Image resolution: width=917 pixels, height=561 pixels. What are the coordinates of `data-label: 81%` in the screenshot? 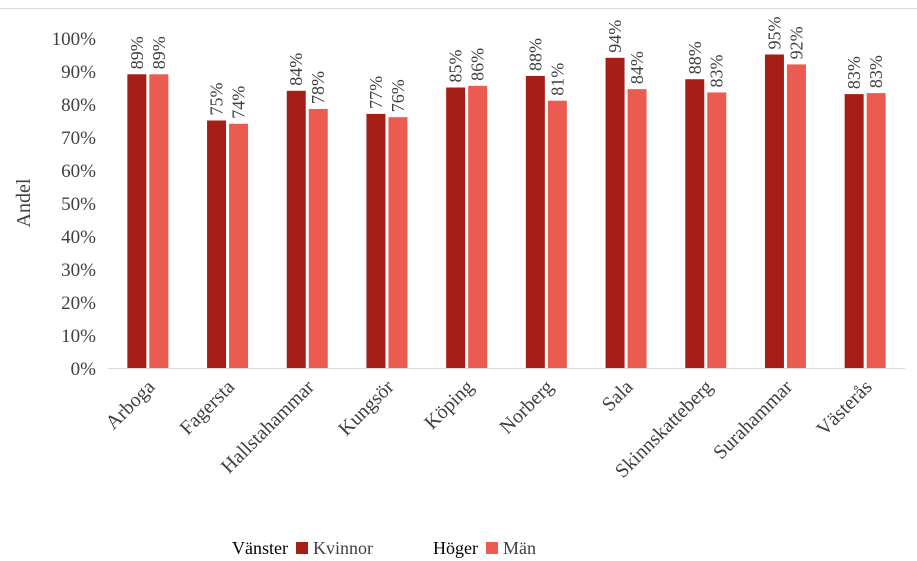 It's located at (557, 79).